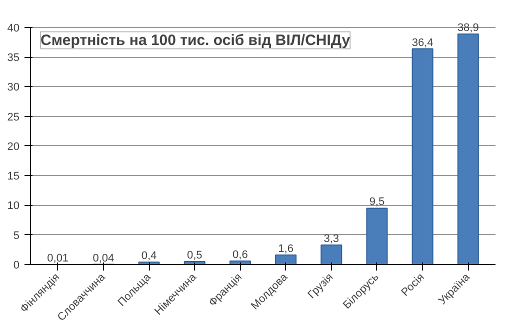 This screenshot has width=505, height=330. Describe the element at coordinates (286, 249) in the screenshot. I see `data-label: 1,6` at that location.